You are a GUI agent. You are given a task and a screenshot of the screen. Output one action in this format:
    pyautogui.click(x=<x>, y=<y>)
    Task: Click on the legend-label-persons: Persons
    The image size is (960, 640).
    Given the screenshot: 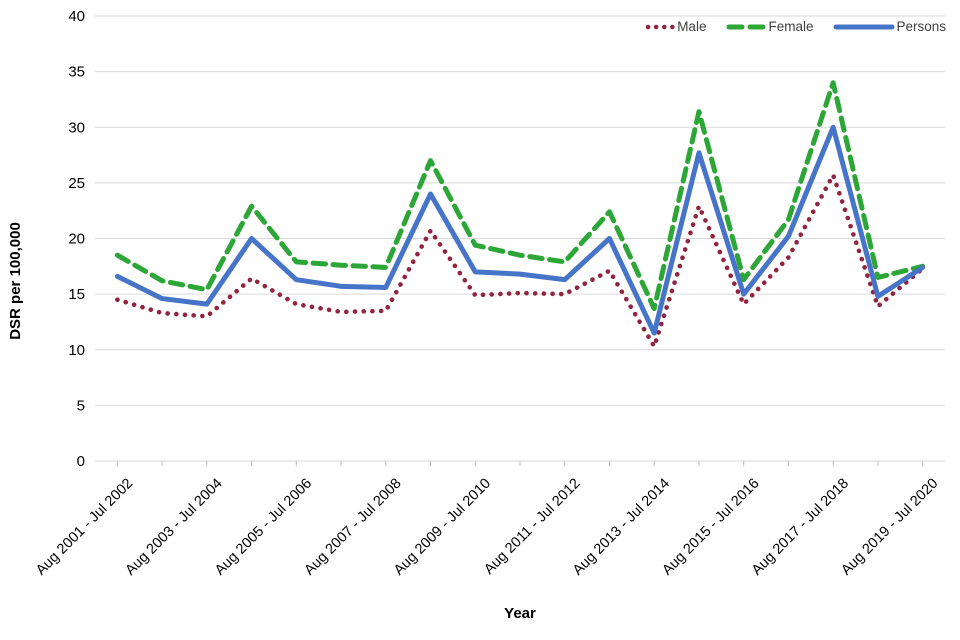 What is the action you would take?
    pyautogui.click(x=921, y=26)
    